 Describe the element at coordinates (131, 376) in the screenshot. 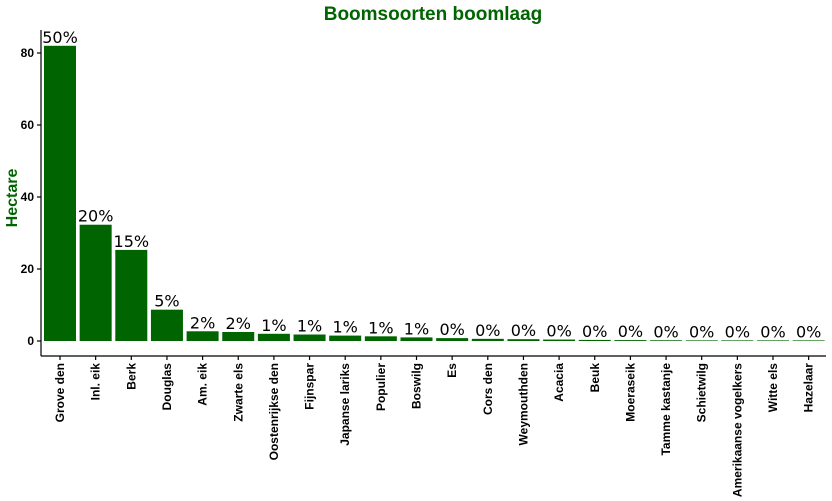

I see `x-tick-label: Berk` at that location.